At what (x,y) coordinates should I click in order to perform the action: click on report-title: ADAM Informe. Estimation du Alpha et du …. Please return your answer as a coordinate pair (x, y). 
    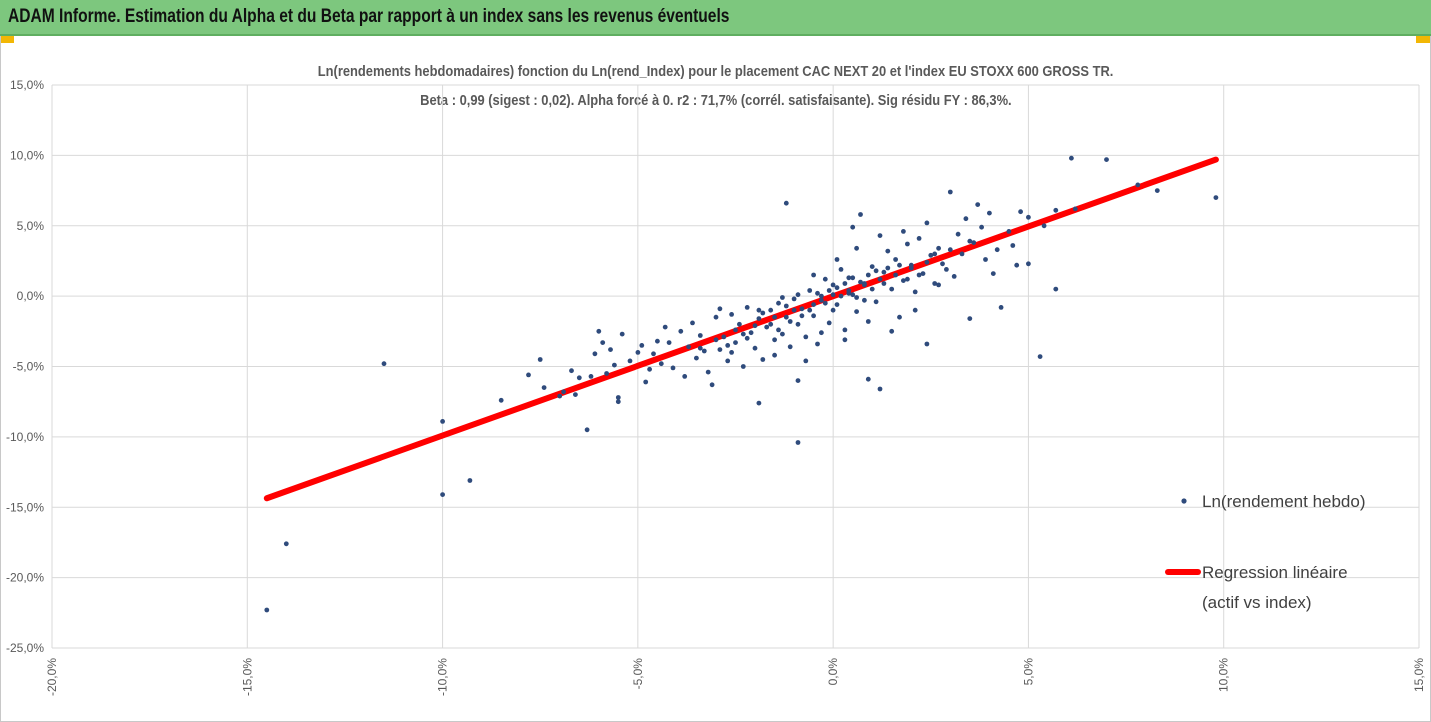
    Looking at the image, I should click on (369, 16).